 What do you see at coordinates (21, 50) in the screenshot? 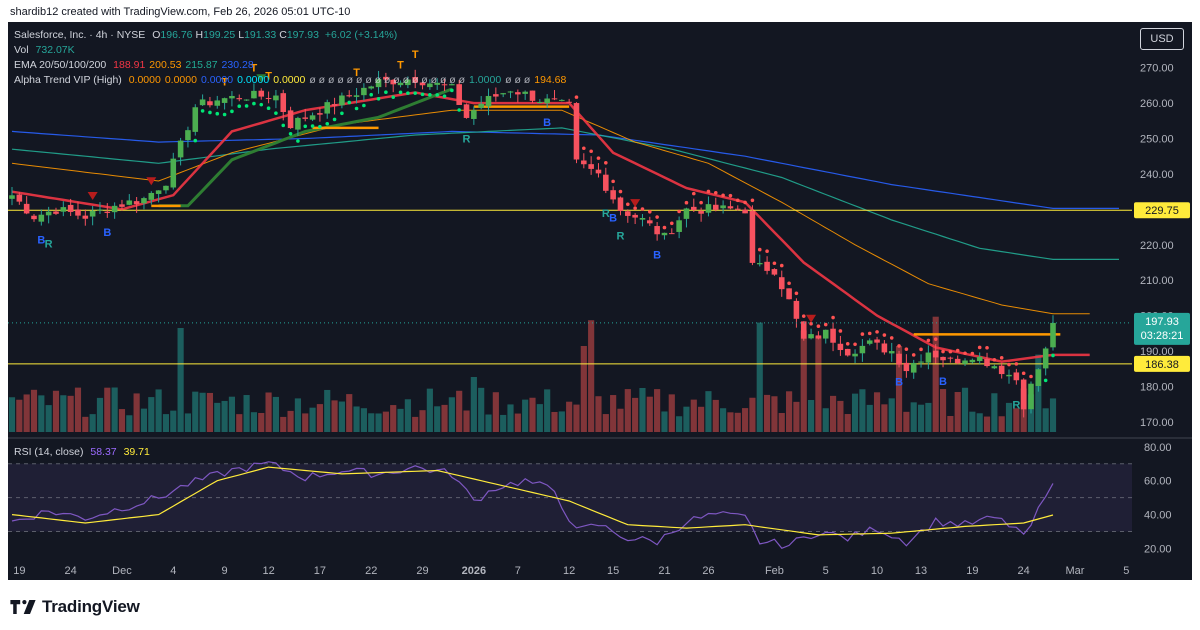
I see `legend-volume-label: Vol` at bounding box center [21, 50].